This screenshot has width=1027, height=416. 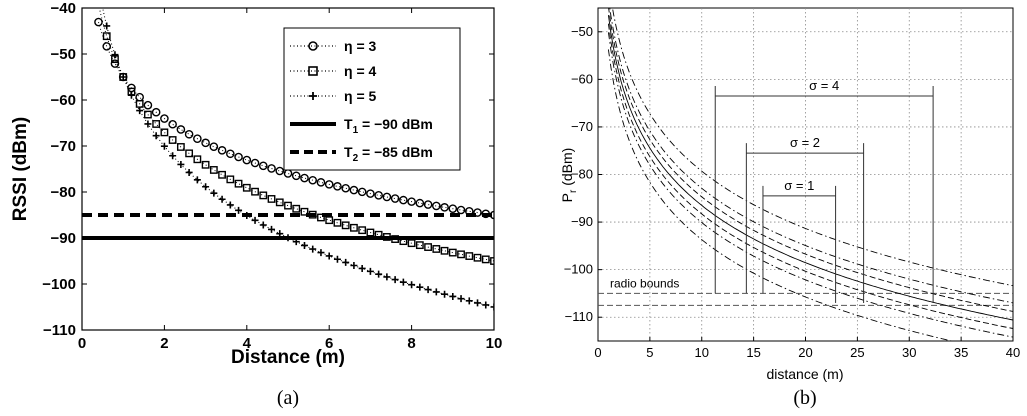 I want to click on x-tick-label: 25, so click(x=857, y=352).